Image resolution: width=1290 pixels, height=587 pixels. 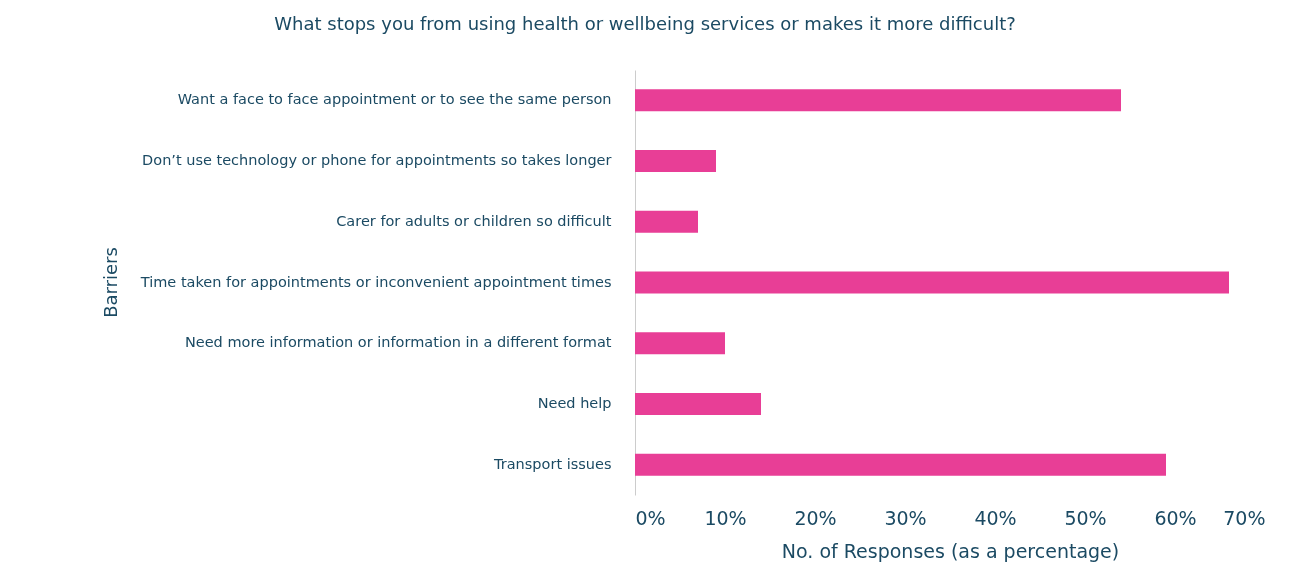 What do you see at coordinates (1244, 517) in the screenshot?
I see `x-tick-label: 70%` at bounding box center [1244, 517].